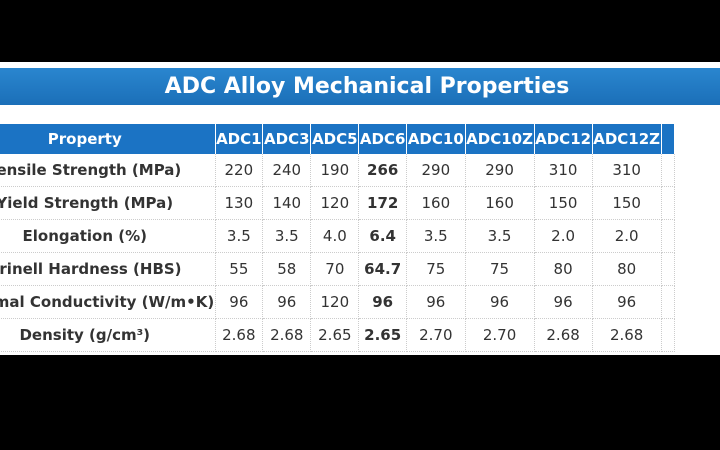  What do you see at coordinates (108, 269) in the screenshot?
I see `row-label: Brinell Hardness (HBS)` at bounding box center [108, 269].